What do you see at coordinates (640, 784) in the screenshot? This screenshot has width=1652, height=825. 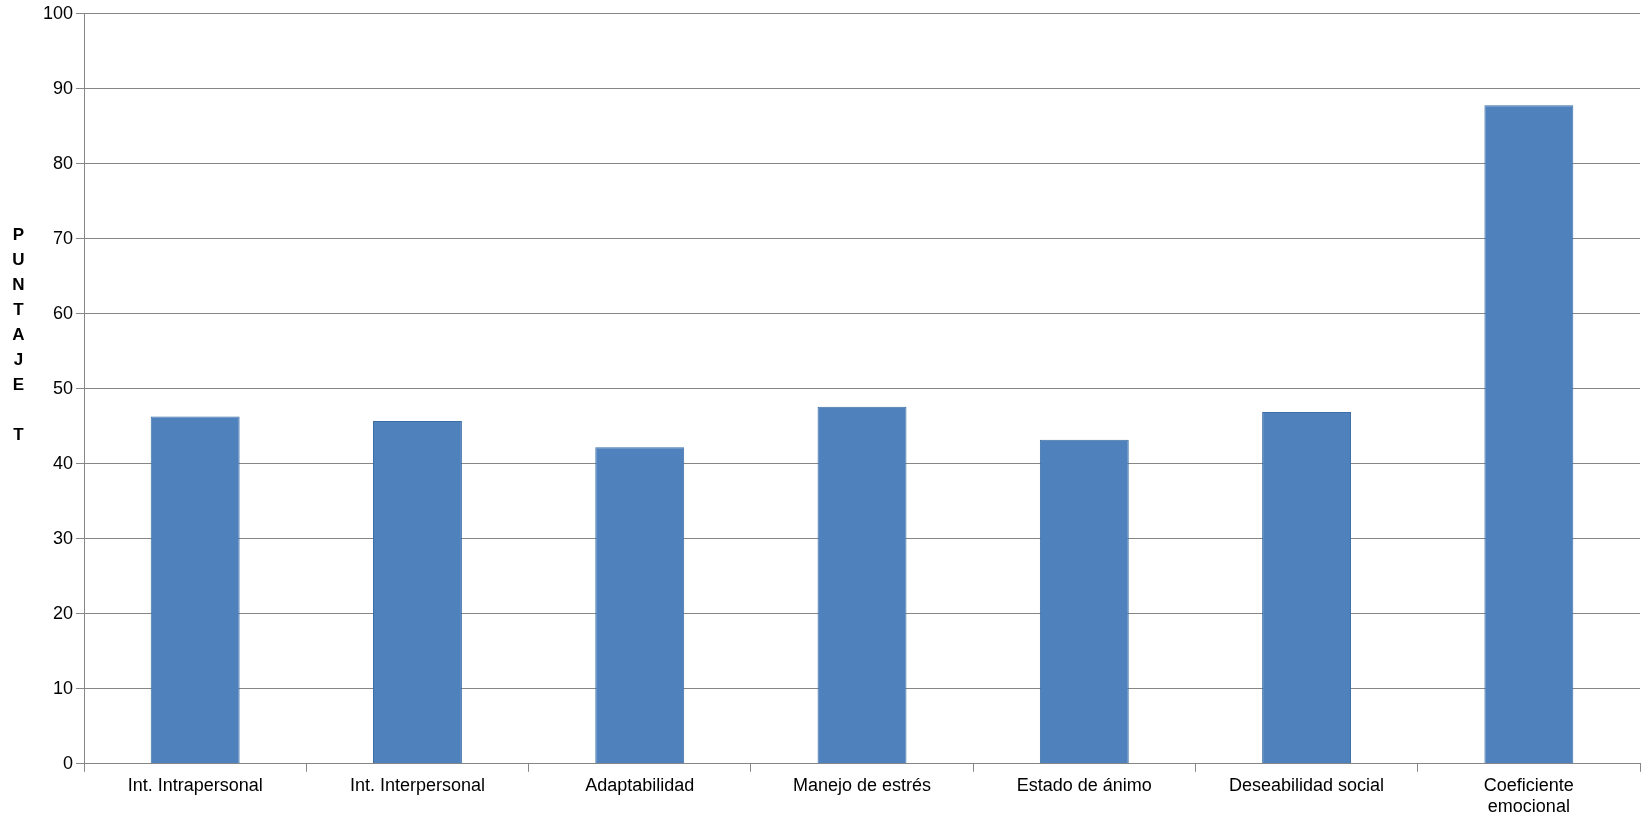 I see `x-tick-label: Adaptabilidad` at bounding box center [640, 784].